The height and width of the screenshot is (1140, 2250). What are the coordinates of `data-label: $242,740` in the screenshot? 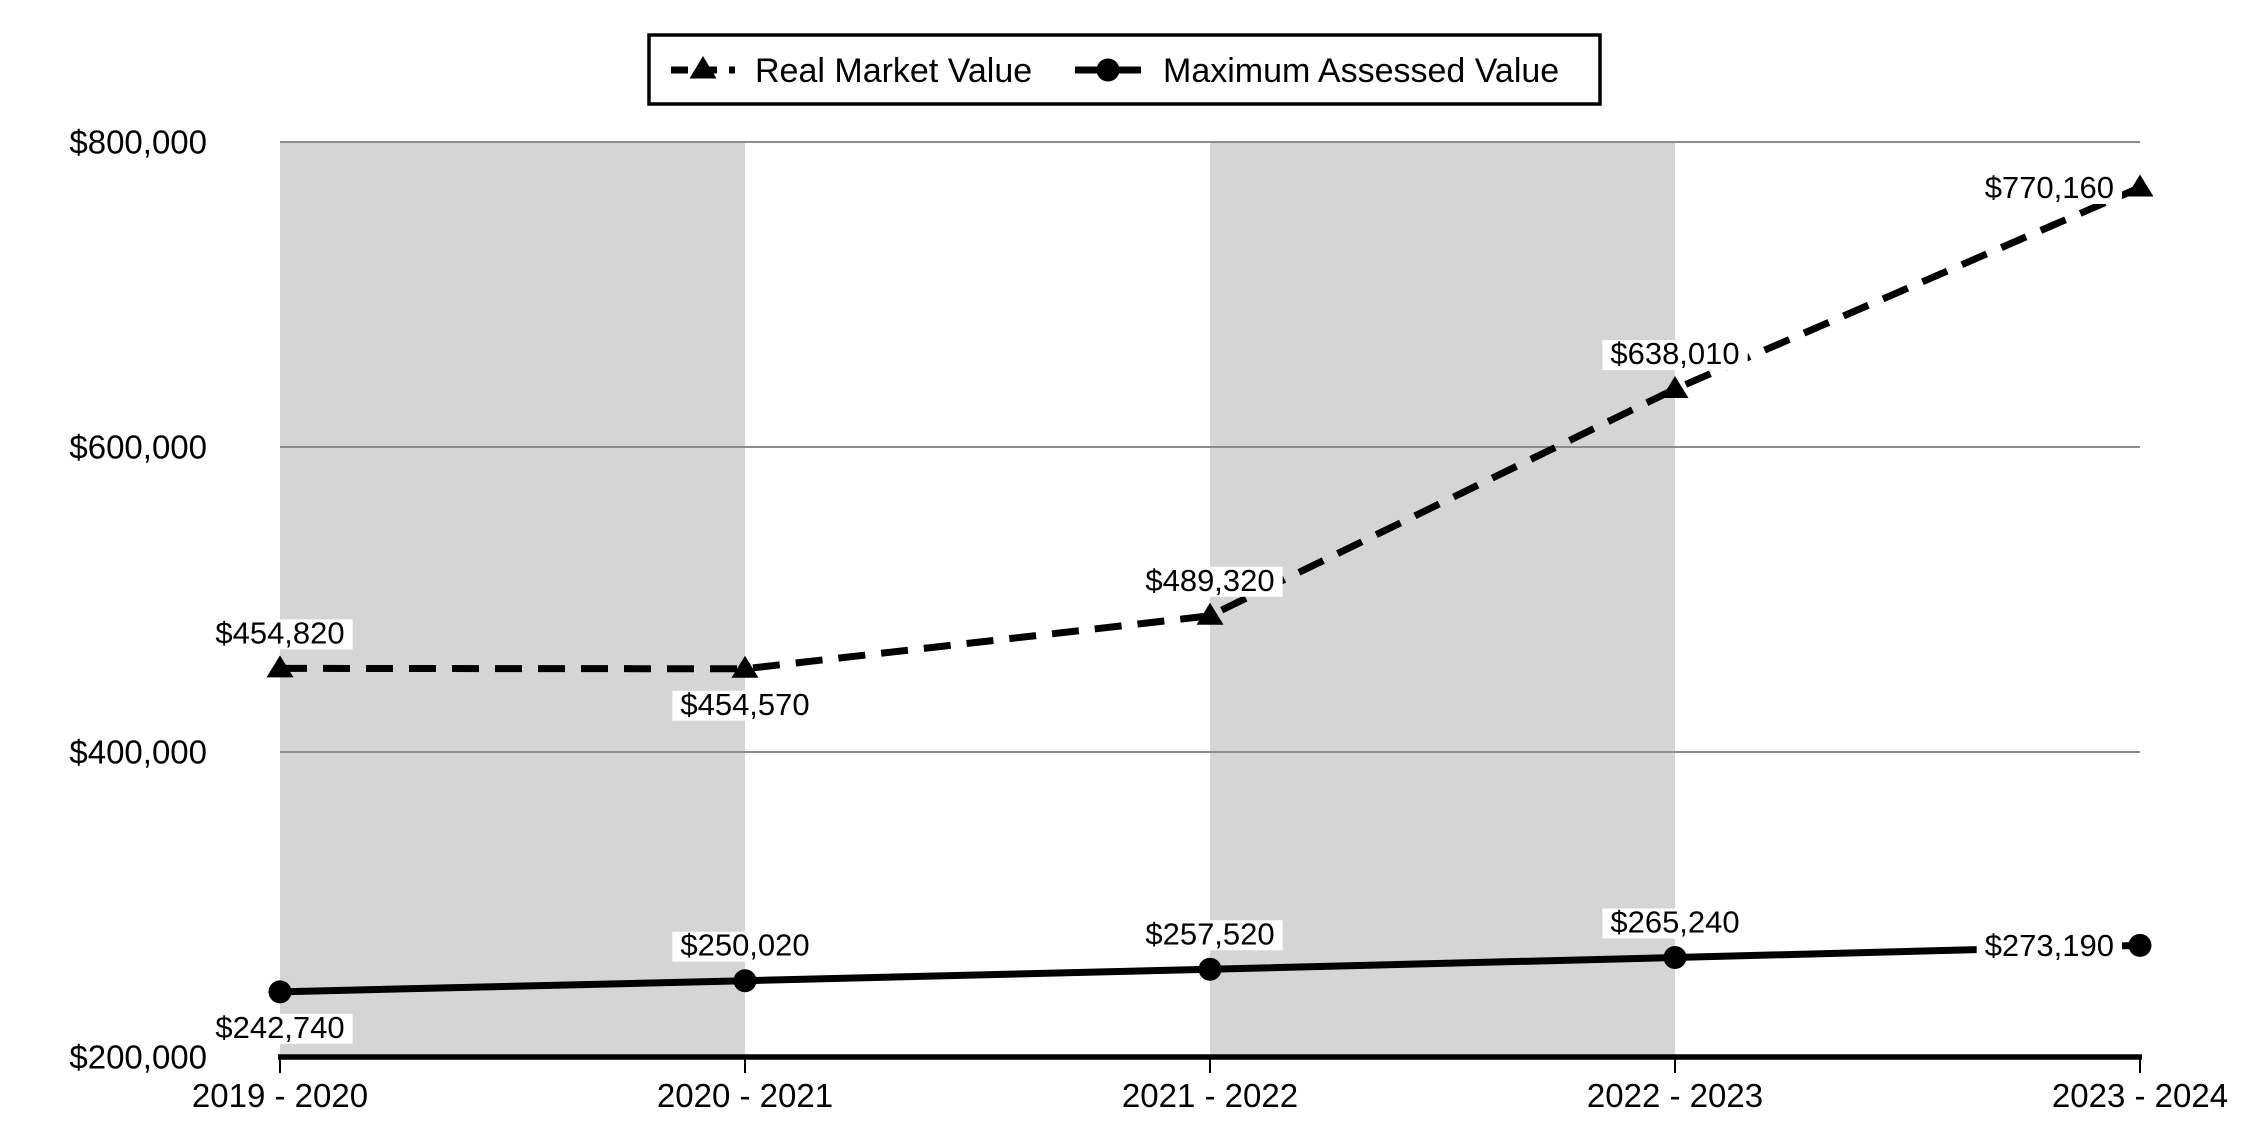 It's located at (279, 1027).